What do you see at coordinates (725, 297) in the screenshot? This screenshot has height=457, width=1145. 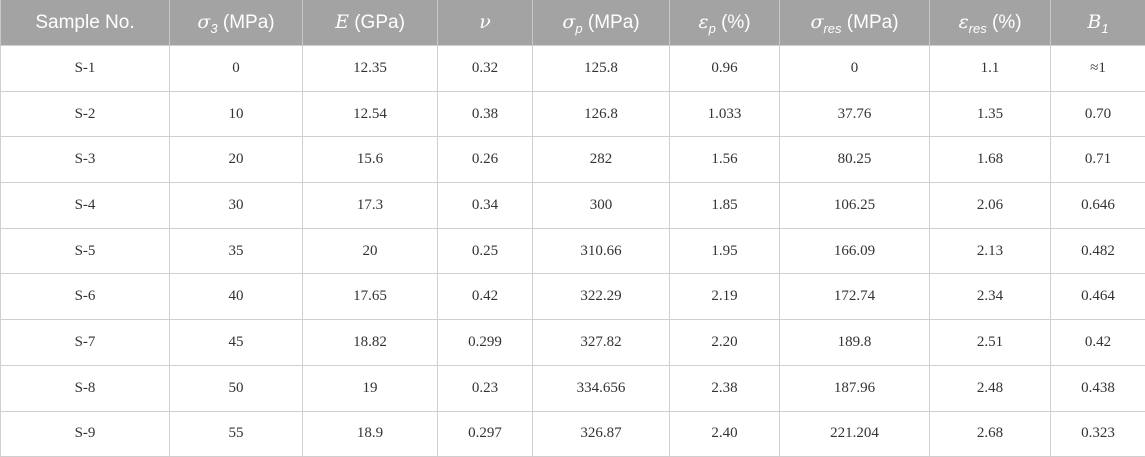 I see `cell-epsilon-p: 2.19` at bounding box center [725, 297].